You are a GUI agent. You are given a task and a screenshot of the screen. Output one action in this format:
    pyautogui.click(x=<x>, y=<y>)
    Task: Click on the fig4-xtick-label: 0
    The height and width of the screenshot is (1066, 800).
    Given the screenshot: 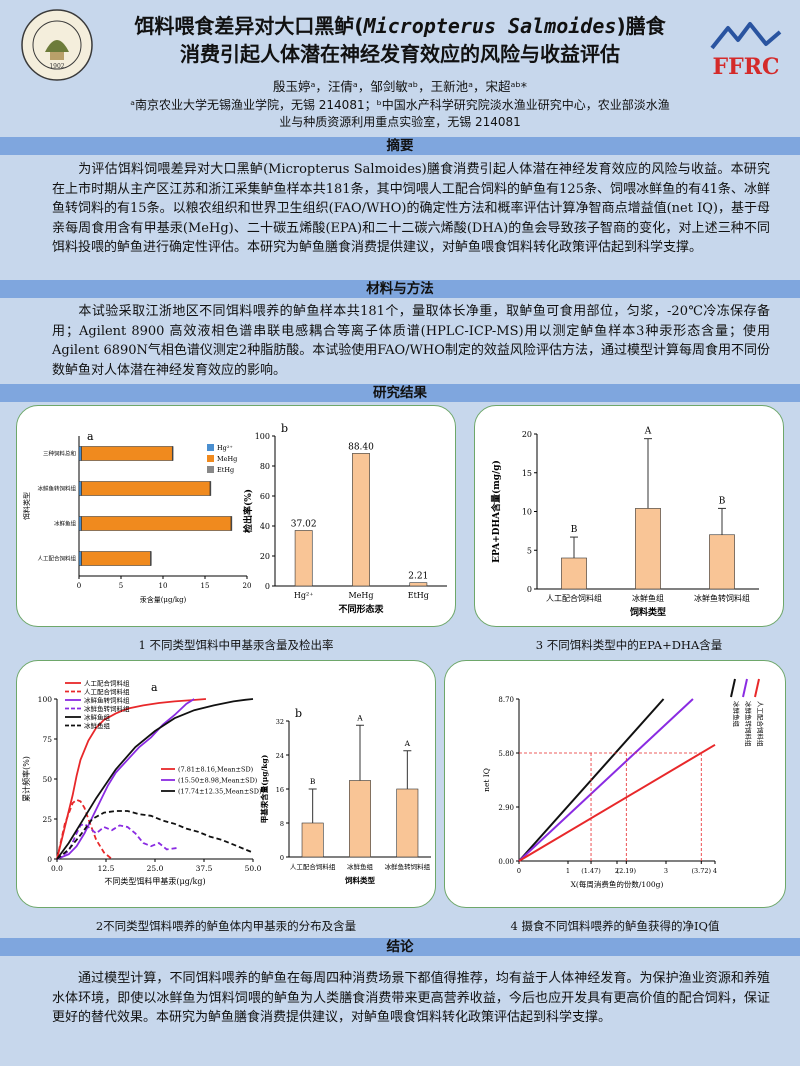 What is the action you would take?
    pyautogui.click(x=519, y=871)
    